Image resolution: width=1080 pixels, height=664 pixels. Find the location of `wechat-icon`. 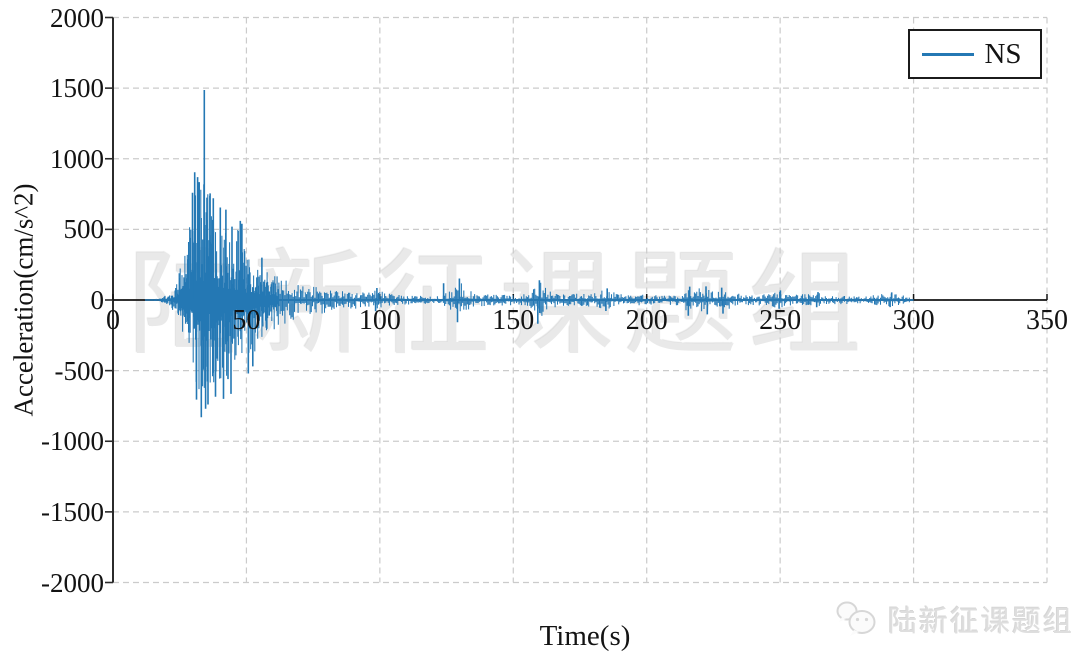

wechat-icon is located at coordinates (856, 618).